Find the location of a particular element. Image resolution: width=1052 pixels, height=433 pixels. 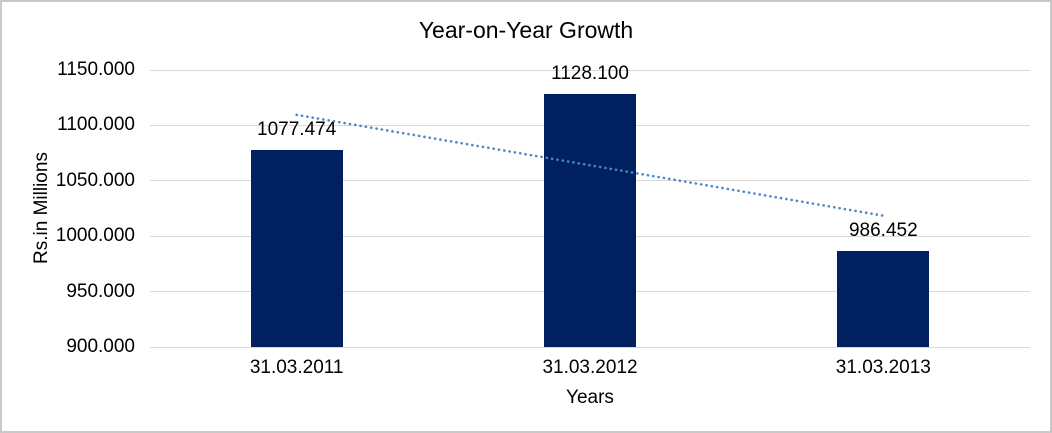

chart-title: Year-on-Year Growth is located at coordinates (526, 30).